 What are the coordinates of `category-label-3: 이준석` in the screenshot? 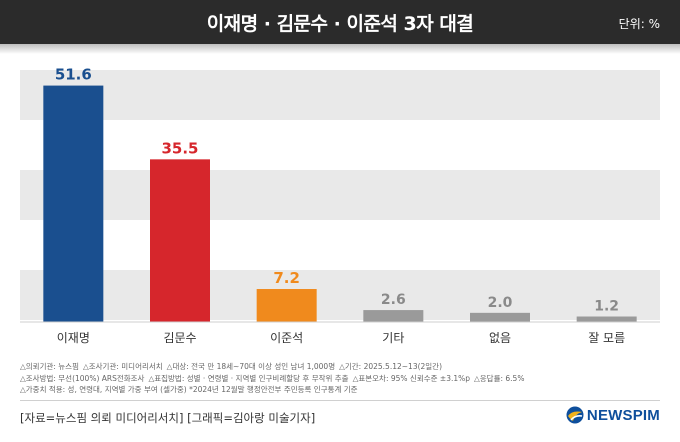 It's located at (286, 338).